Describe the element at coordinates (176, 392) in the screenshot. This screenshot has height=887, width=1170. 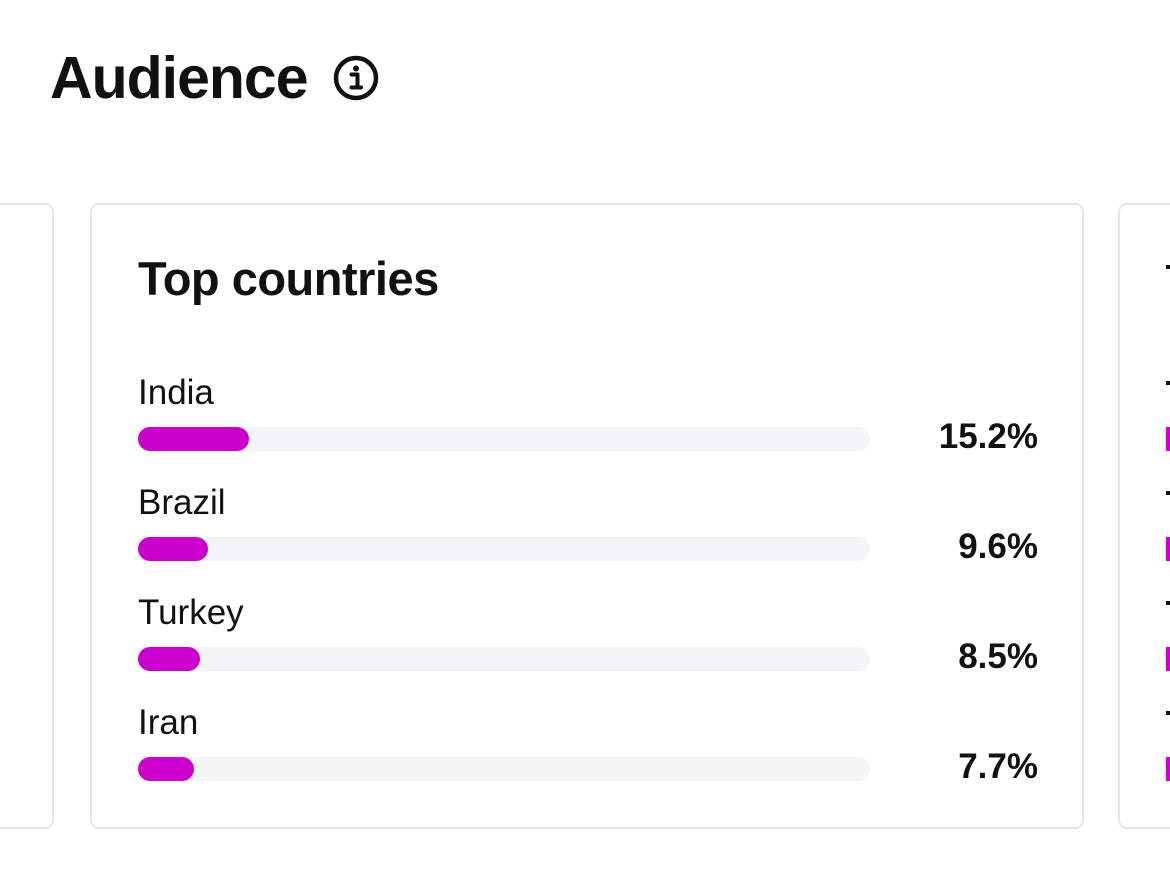
I see `country-label: India` at that location.